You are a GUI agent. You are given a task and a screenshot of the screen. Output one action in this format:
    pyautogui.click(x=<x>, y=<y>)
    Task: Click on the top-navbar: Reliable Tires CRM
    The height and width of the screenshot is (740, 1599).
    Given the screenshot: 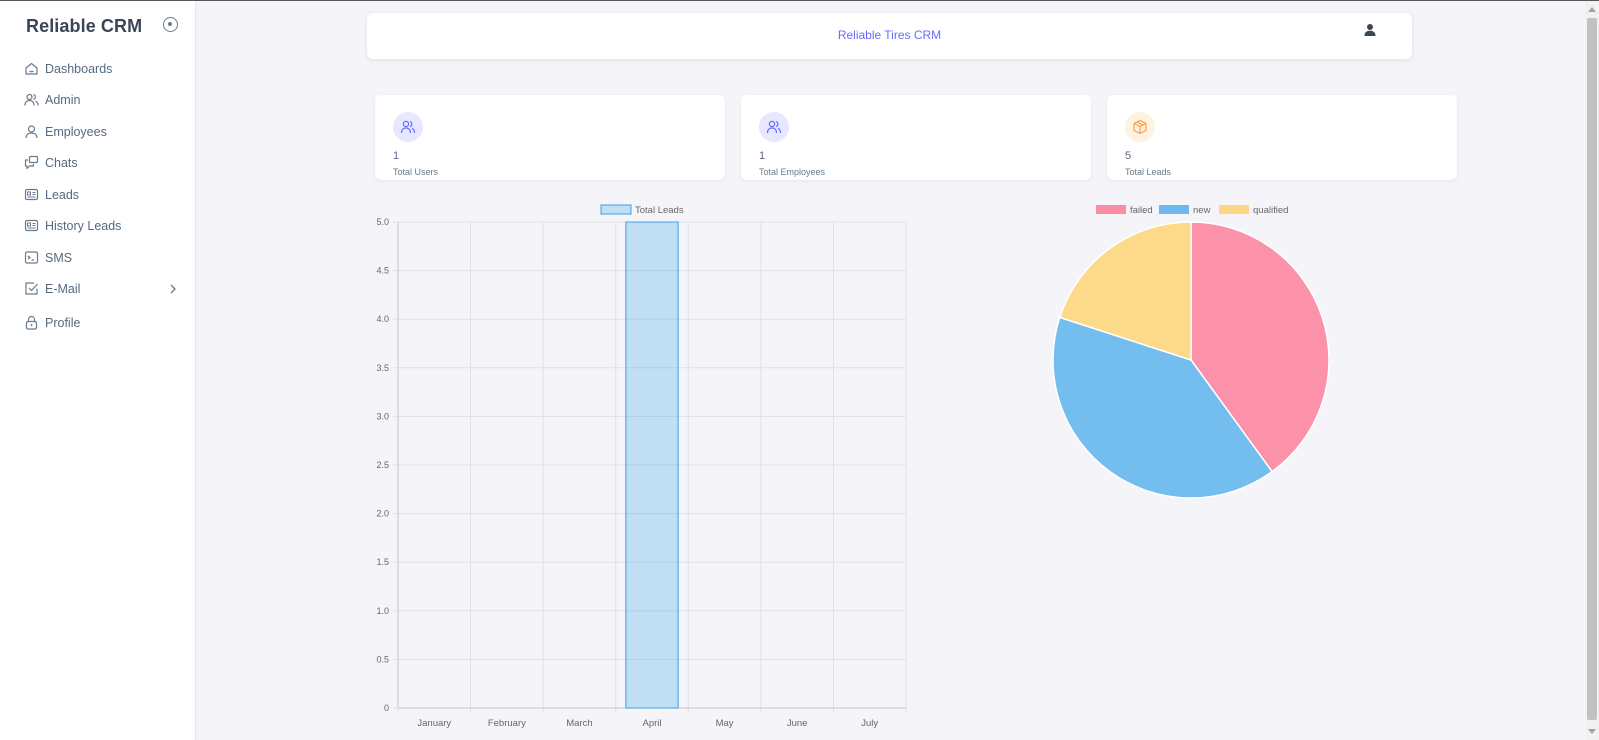 What is the action you would take?
    pyautogui.click(x=889, y=36)
    